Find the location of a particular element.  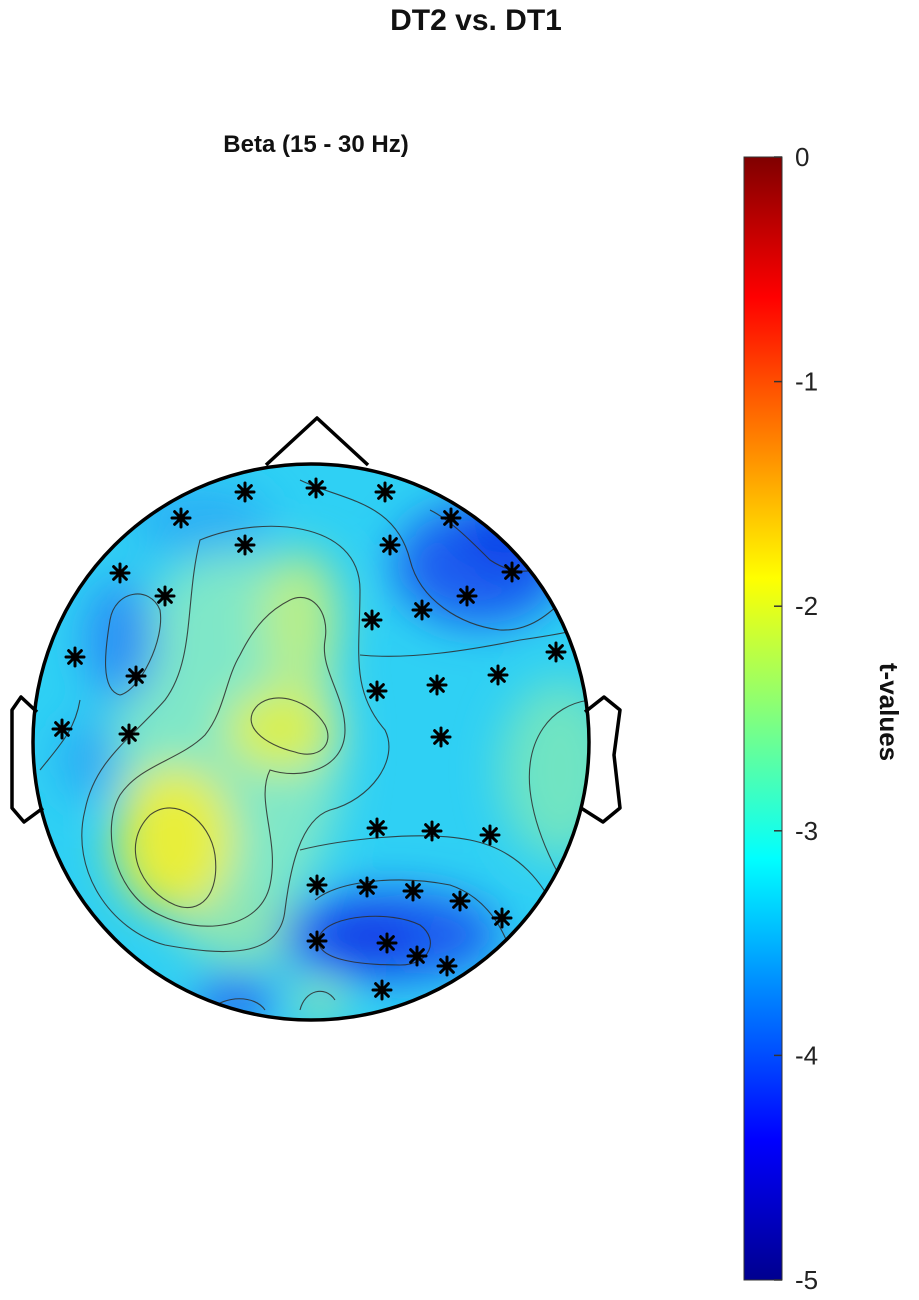

colorbar-tick-label: -4 is located at coordinates (806, 1055).